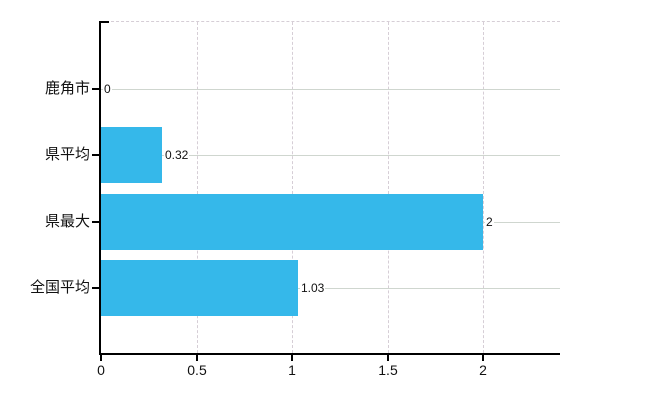 The image size is (650, 400). What do you see at coordinates (483, 370) in the screenshot?
I see `x-tick-label: 2` at bounding box center [483, 370].